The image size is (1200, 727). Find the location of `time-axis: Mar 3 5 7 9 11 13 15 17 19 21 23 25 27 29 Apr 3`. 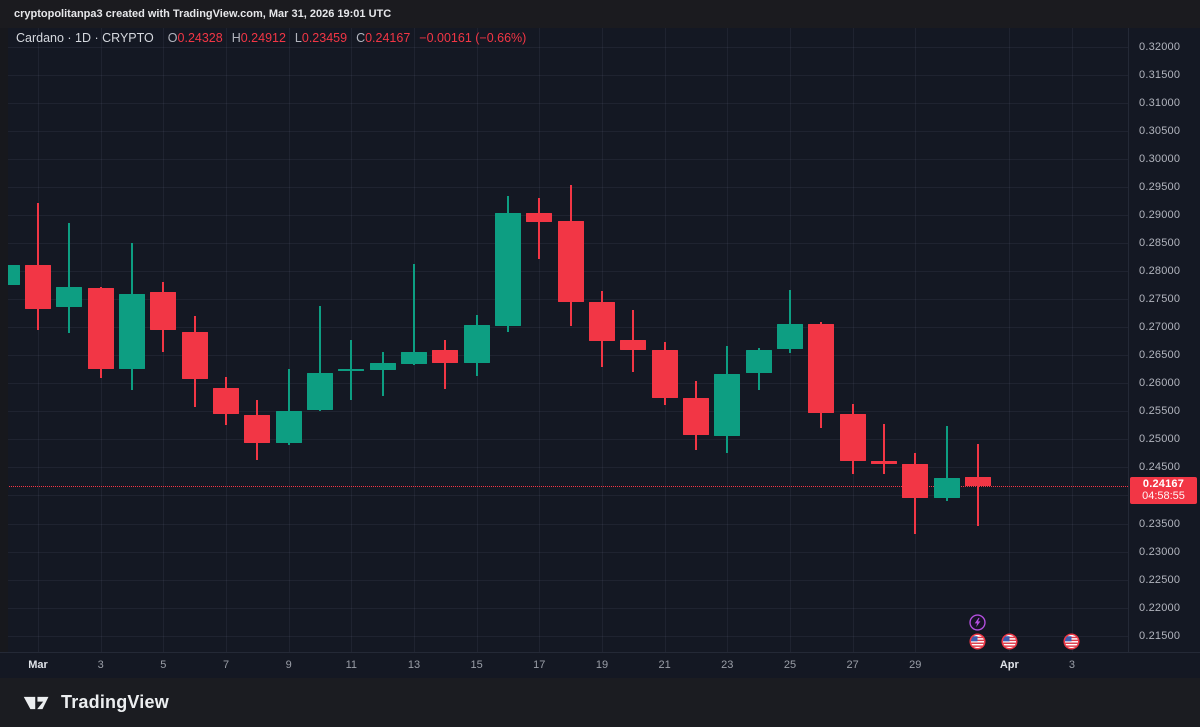

time-axis: Mar 3 5 7 9 11 13 15 17 19 21 23 25 27 29 Apr 3 is located at coordinates (600, 665).